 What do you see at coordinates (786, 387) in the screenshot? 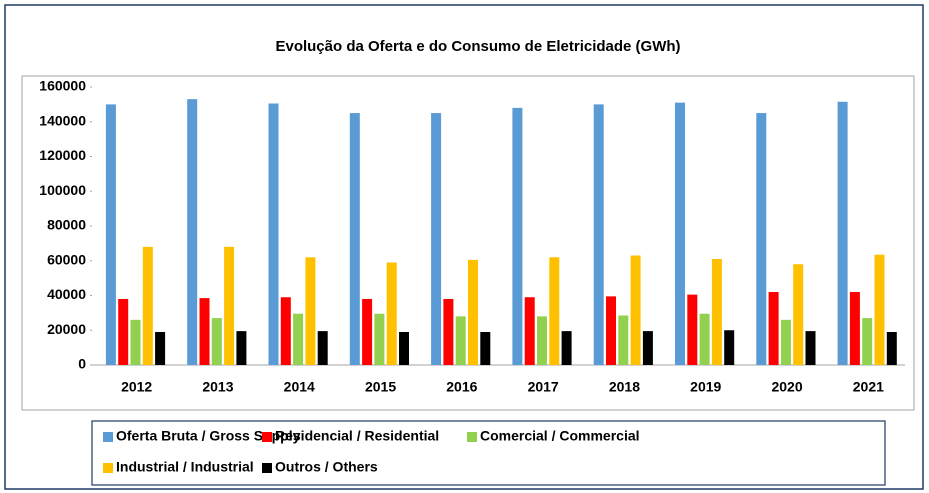
I see `x-tick-label: 2020` at bounding box center [786, 387].